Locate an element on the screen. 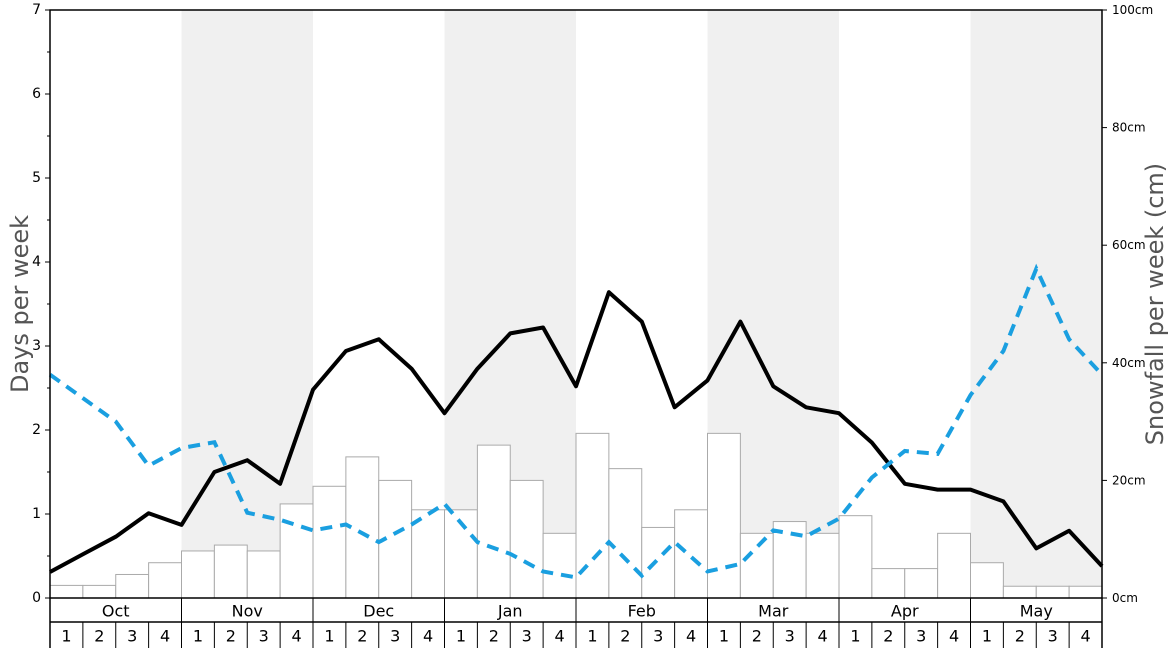 This screenshot has height=648, width=1168. left-tick-label: 0 is located at coordinates (36, 598).